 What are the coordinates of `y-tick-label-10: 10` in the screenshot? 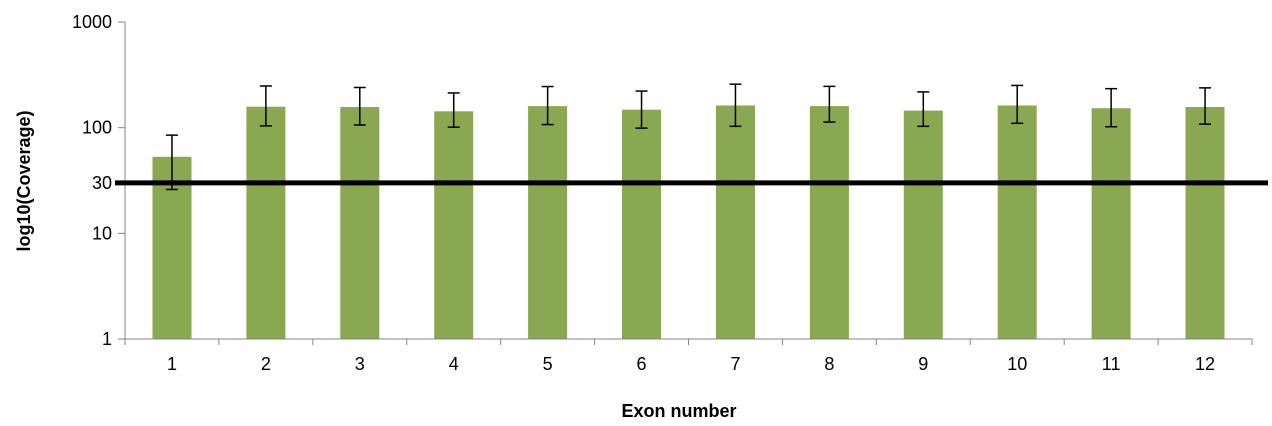 It's located at (102, 233).